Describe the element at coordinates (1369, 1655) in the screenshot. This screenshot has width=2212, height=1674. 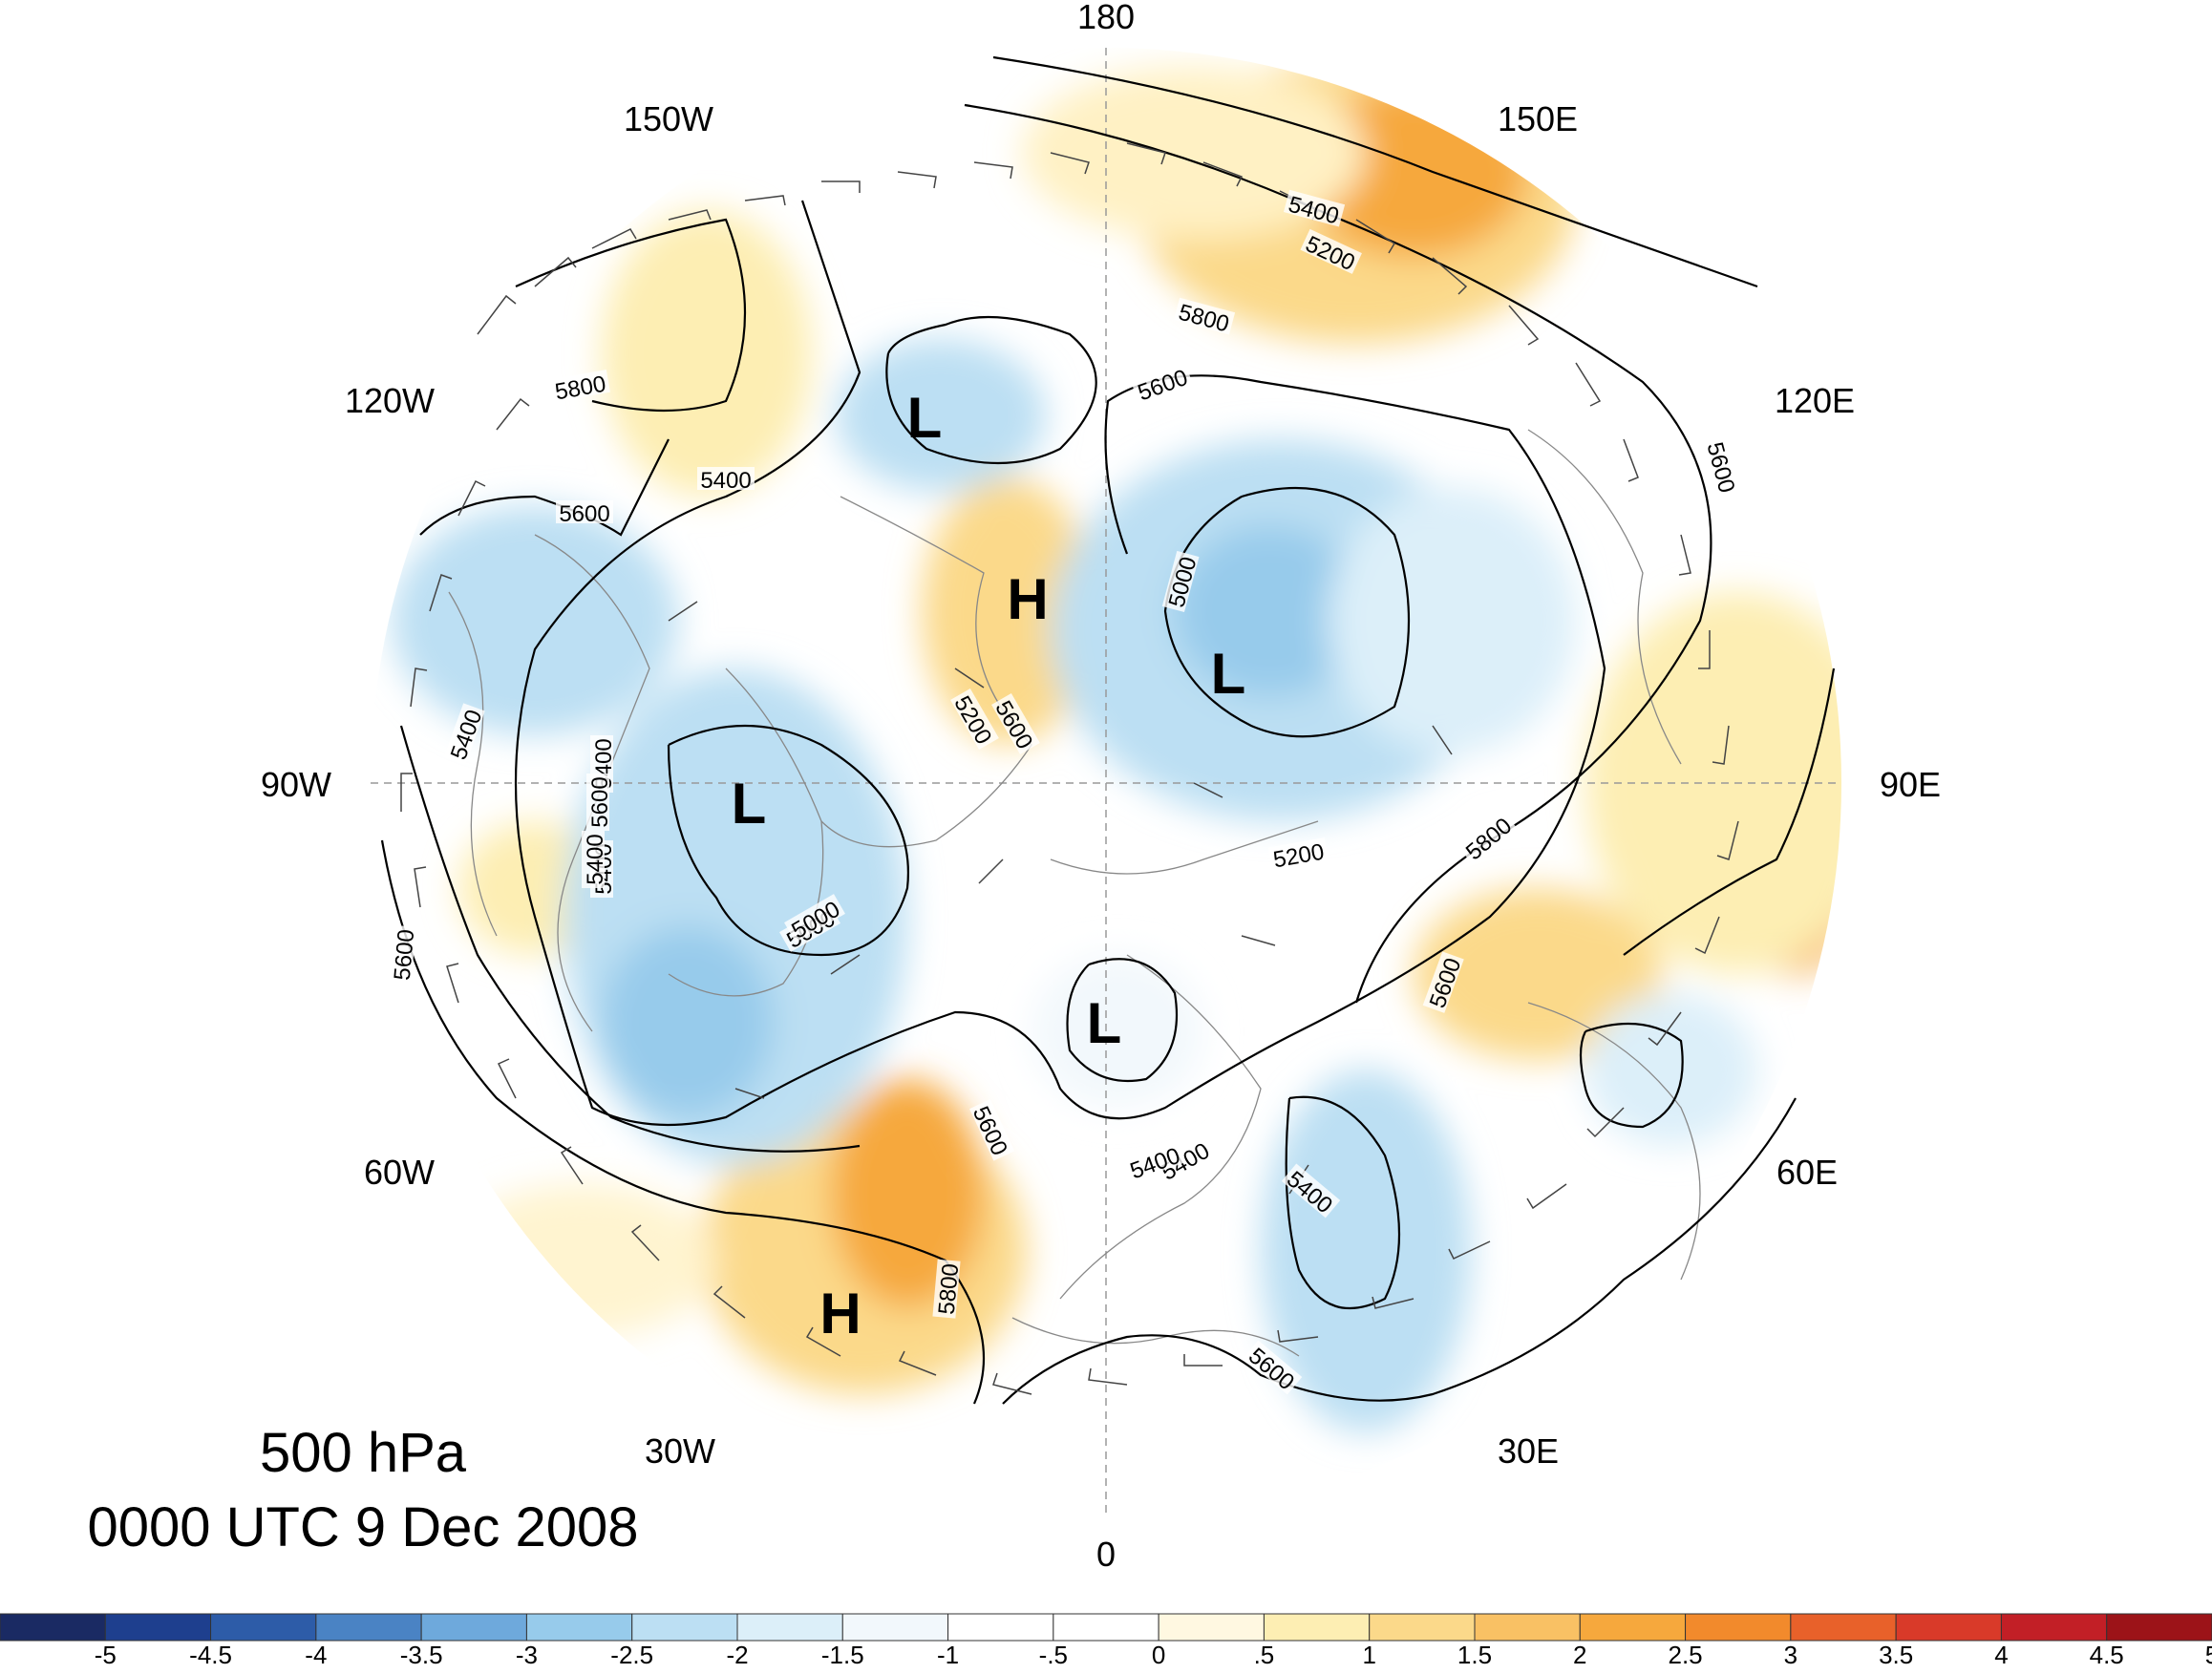
I see `colorbar-tick-label: 1` at that location.